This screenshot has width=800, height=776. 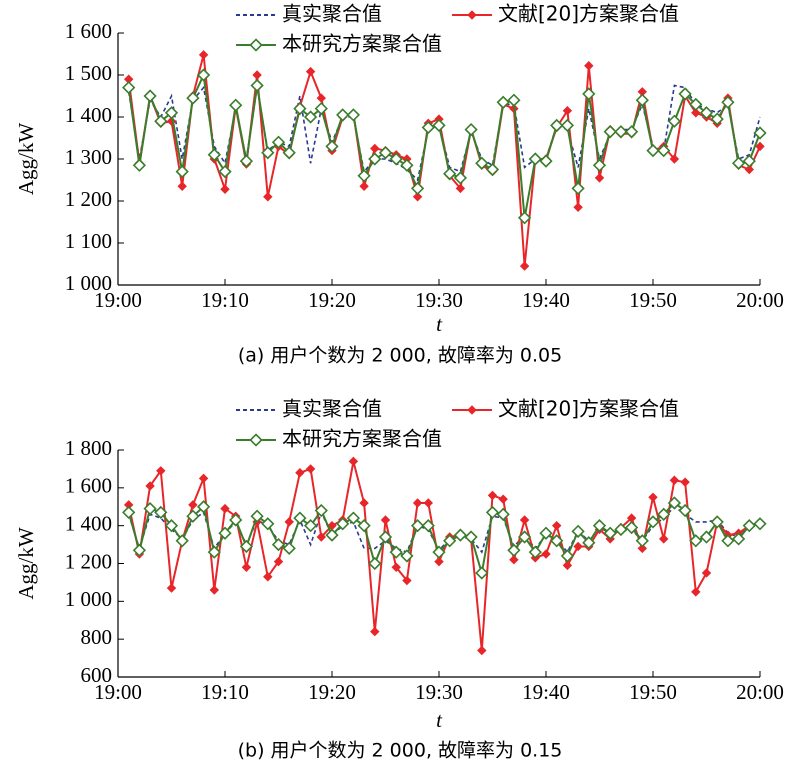 I want to click on legend-label: 本研究方案聚合值, so click(x=362, y=439).